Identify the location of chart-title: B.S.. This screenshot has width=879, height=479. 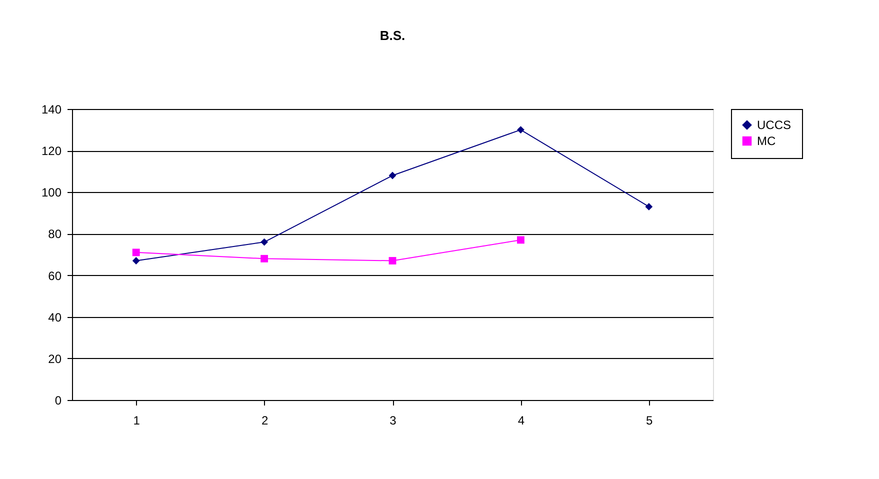
(393, 35).